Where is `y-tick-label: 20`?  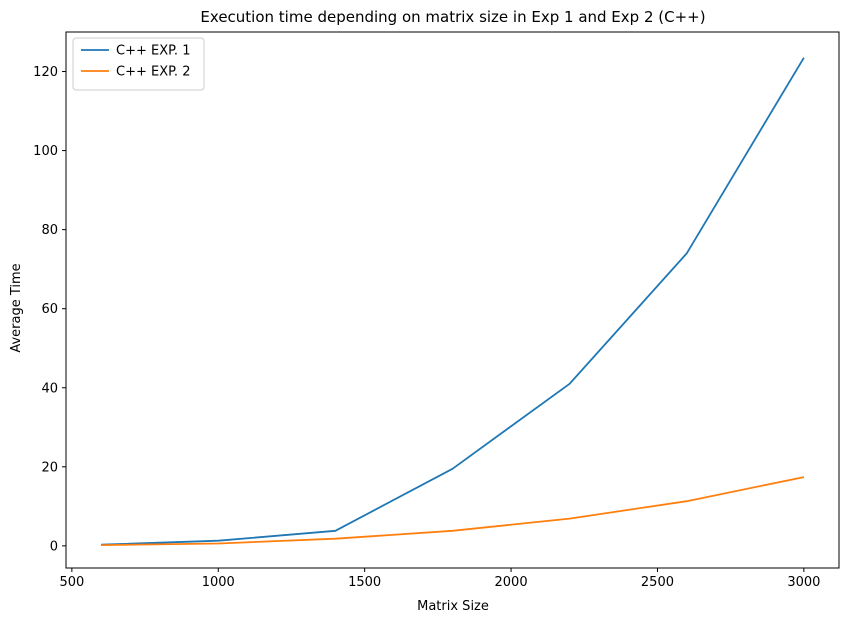
y-tick-label: 20 is located at coordinates (49, 467).